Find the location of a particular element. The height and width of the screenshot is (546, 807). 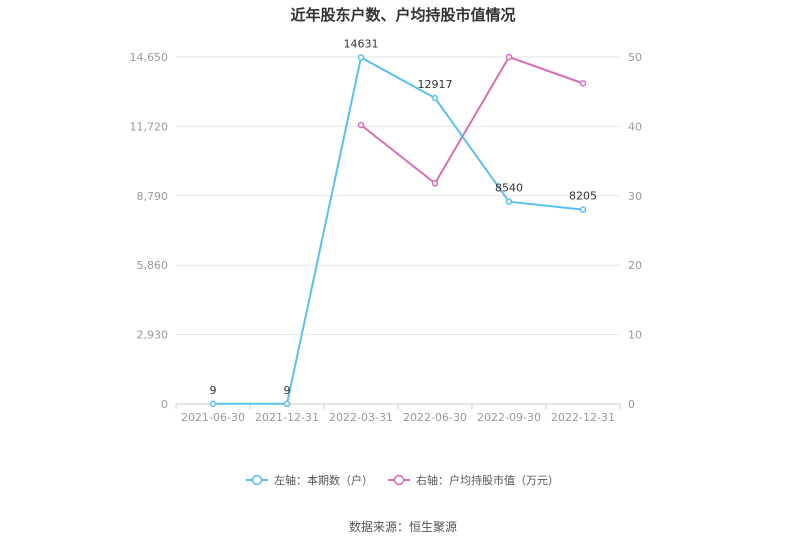

legend-item-right: 右轴：户均持股市值（万元） is located at coordinates (473, 480).